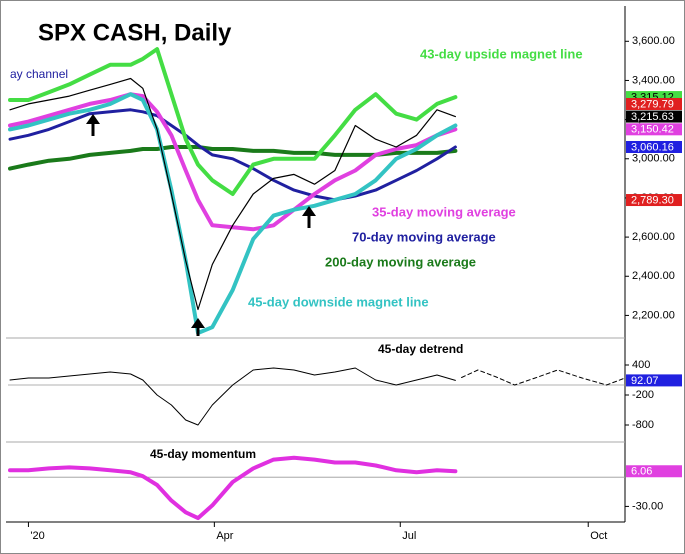 This screenshot has width=685, height=554. I want to click on y-tick-label: 3,400.00, so click(653, 80).